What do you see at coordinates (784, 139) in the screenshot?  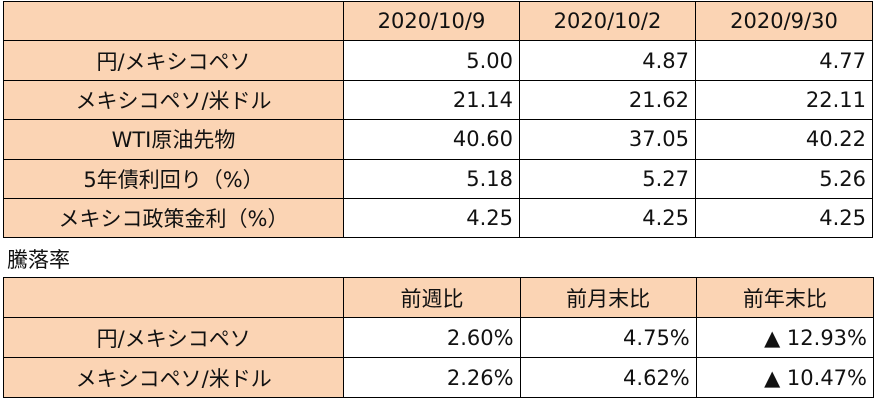 I see `table-cell: 40.22` at bounding box center [784, 139].